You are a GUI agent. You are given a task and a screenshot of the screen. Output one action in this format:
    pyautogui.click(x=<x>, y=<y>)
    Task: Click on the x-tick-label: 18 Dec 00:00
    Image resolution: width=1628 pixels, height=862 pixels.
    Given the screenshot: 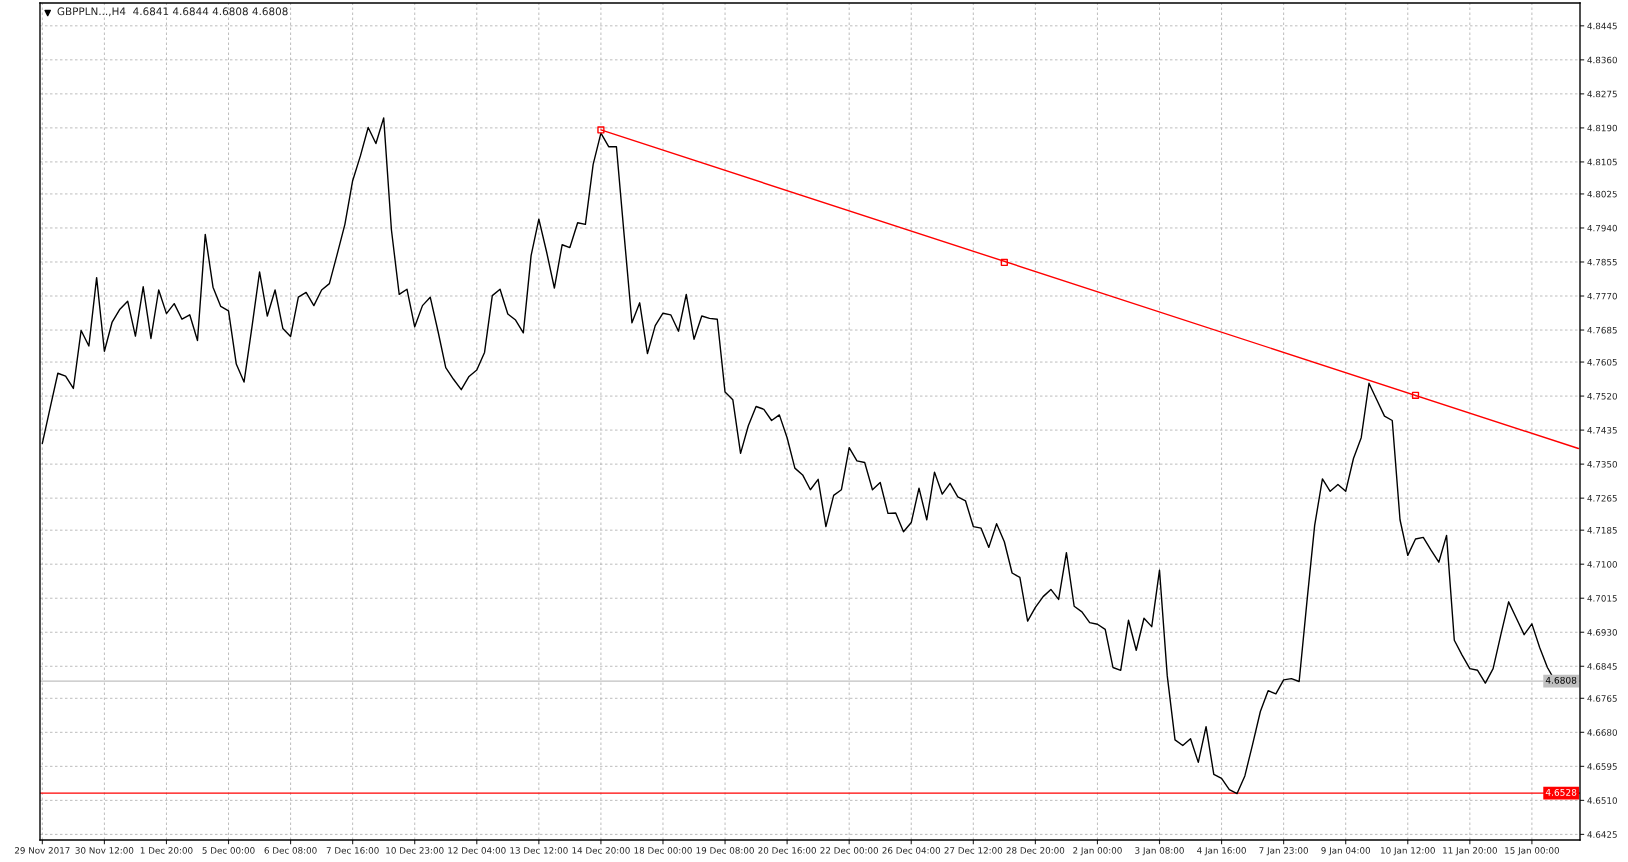 What is the action you would take?
    pyautogui.click(x=663, y=850)
    